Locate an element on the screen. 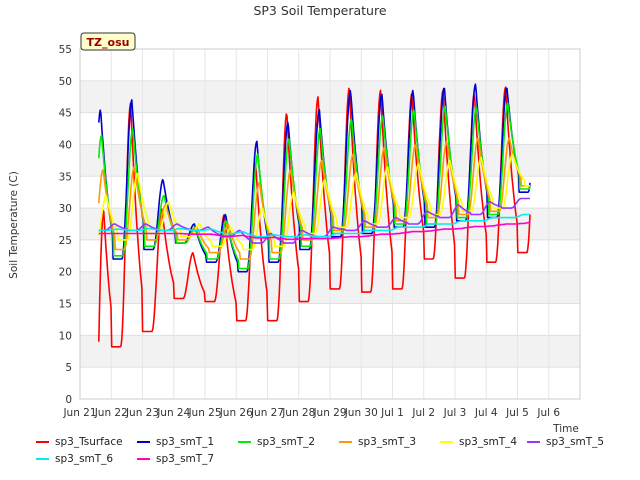 This screenshot has height=480, width=640. legend-row-2: sp3_smT_6 sp3_smT_7 is located at coordinates (336, 461).